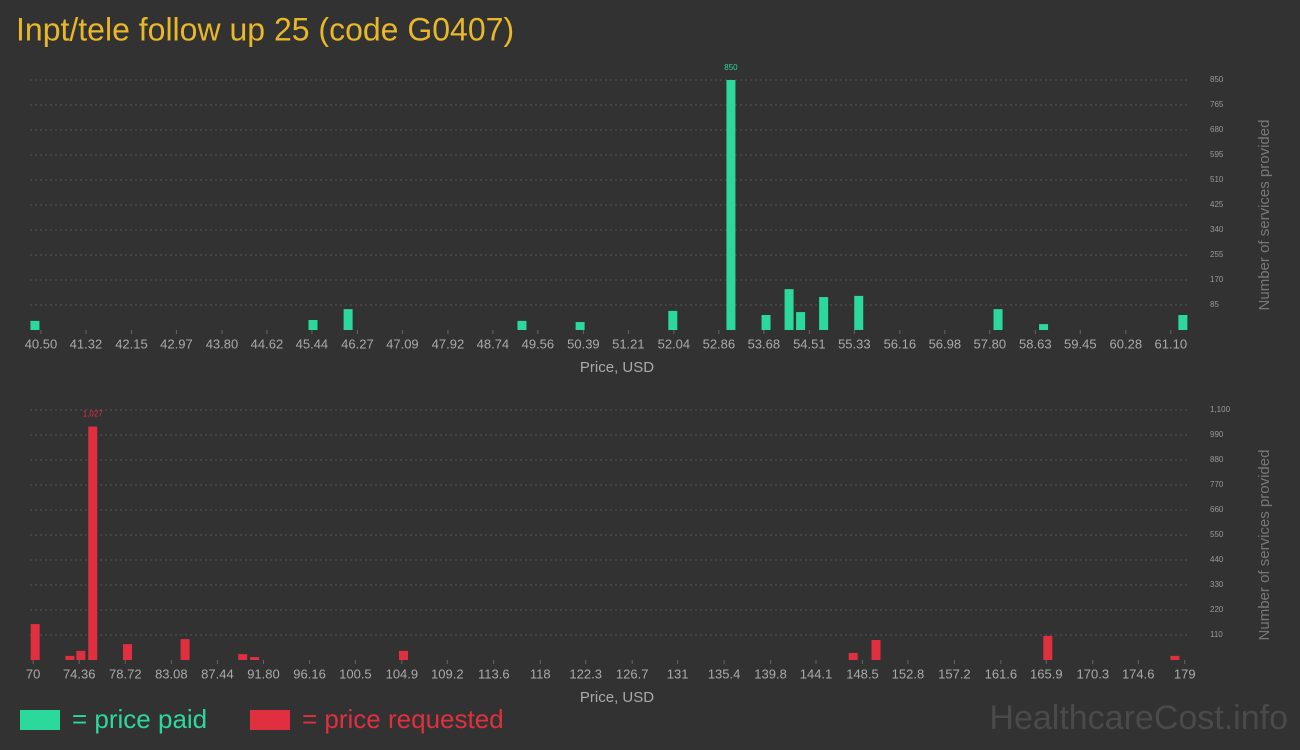 Image resolution: width=1300 pixels, height=750 pixels. Describe the element at coordinates (357, 343) in the screenshot. I see `x-tick-label: 46.27` at that location.